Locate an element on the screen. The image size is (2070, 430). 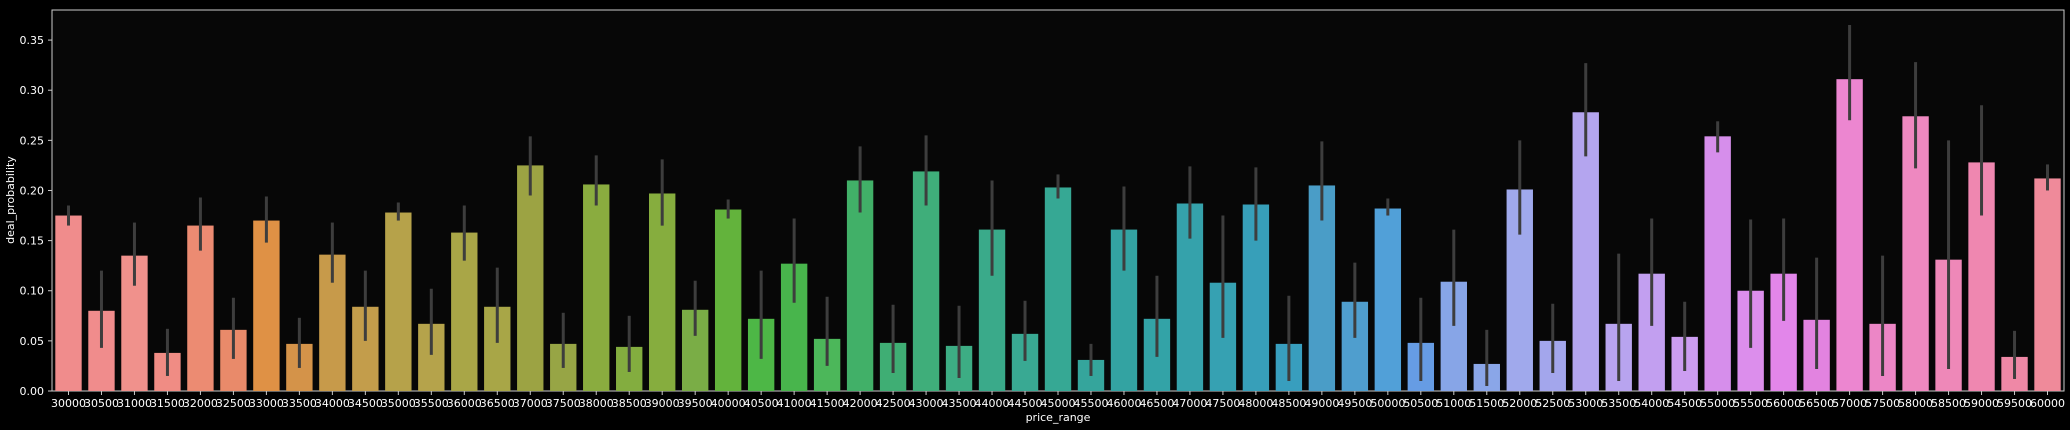
x-tick-label: 43000 is located at coordinates (926, 403).